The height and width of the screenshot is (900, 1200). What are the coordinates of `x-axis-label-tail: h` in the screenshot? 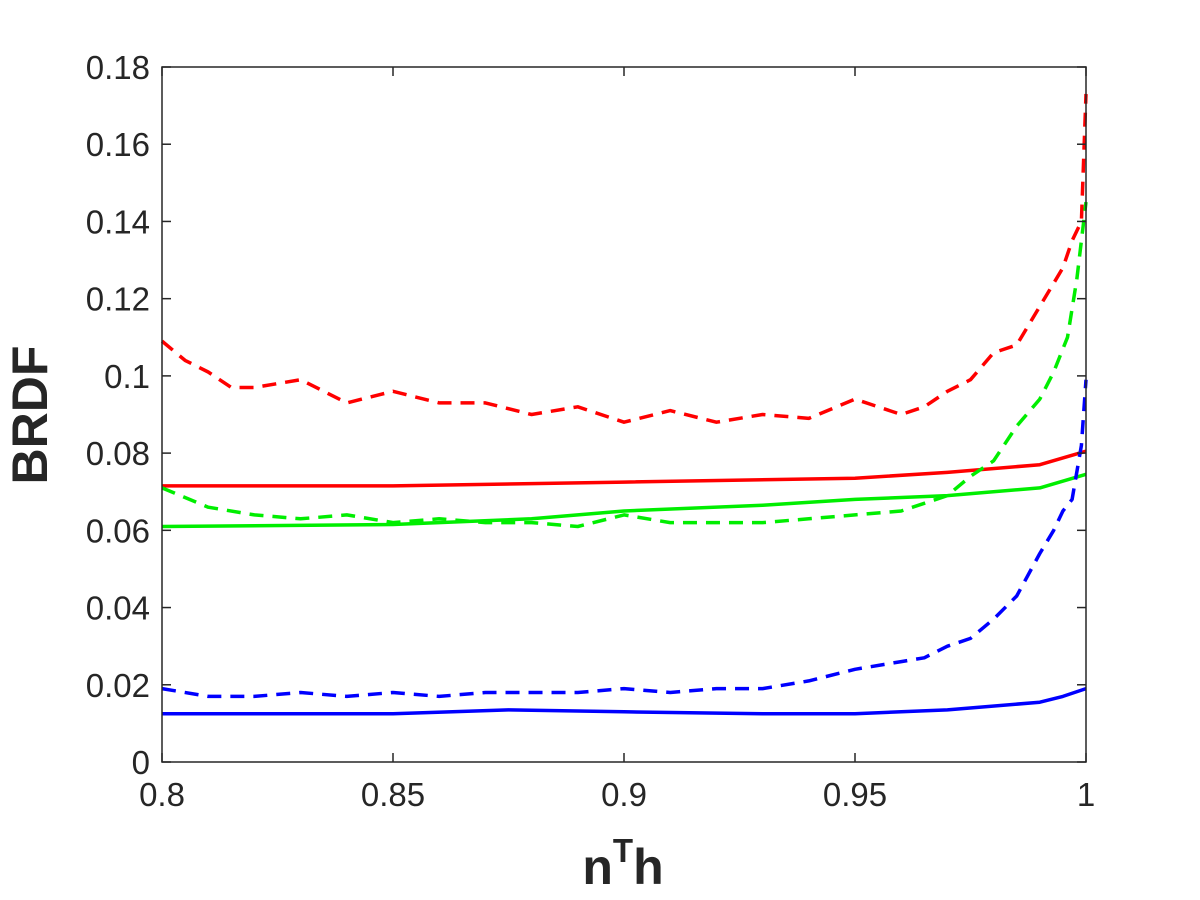 It's located at (648, 867).